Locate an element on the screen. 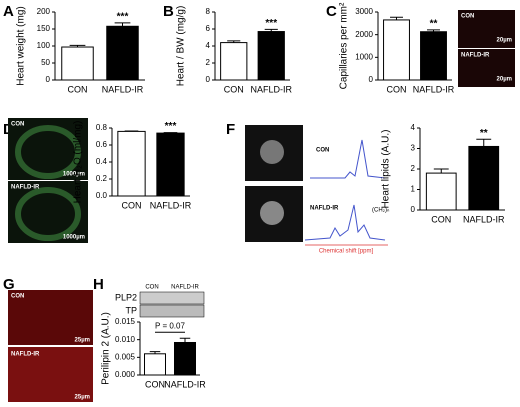 The image size is (520, 407). y-axis-label: Heart / BW (mg/g) is located at coordinates (181, 46).